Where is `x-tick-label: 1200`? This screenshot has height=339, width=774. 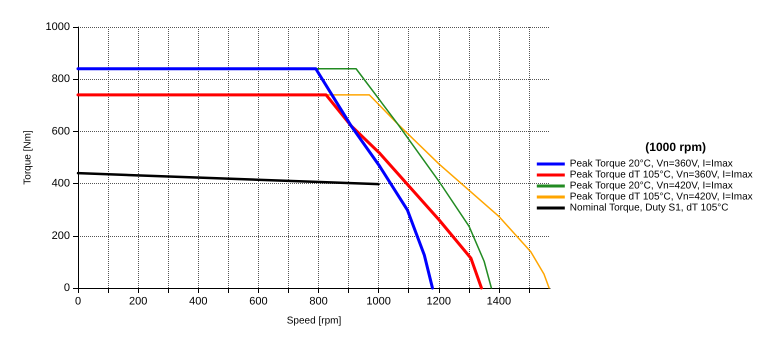
x-tick-label: 1200 is located at coordinates (439, 302).